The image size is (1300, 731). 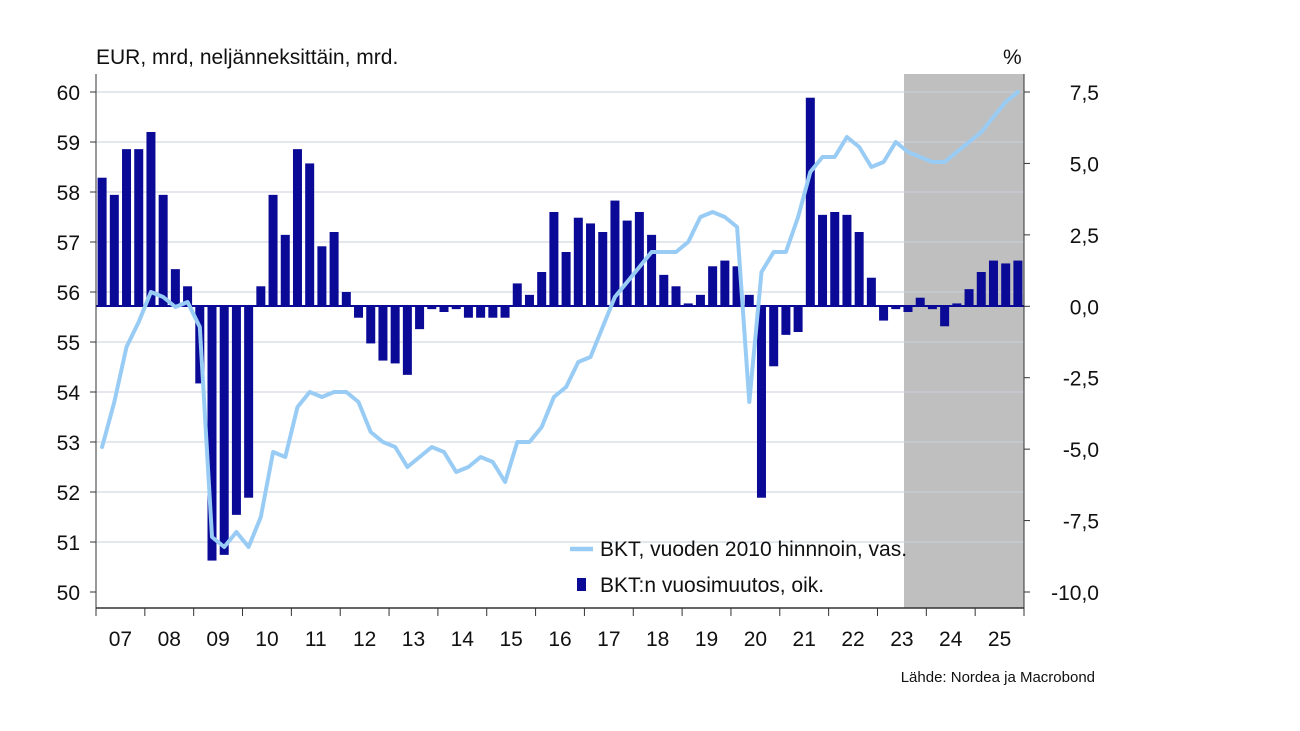 What do you see at coordinates (1084, 93) in the screenshot?
I see `right-tick-label: 7,5` at bounding box center [1084, 93].